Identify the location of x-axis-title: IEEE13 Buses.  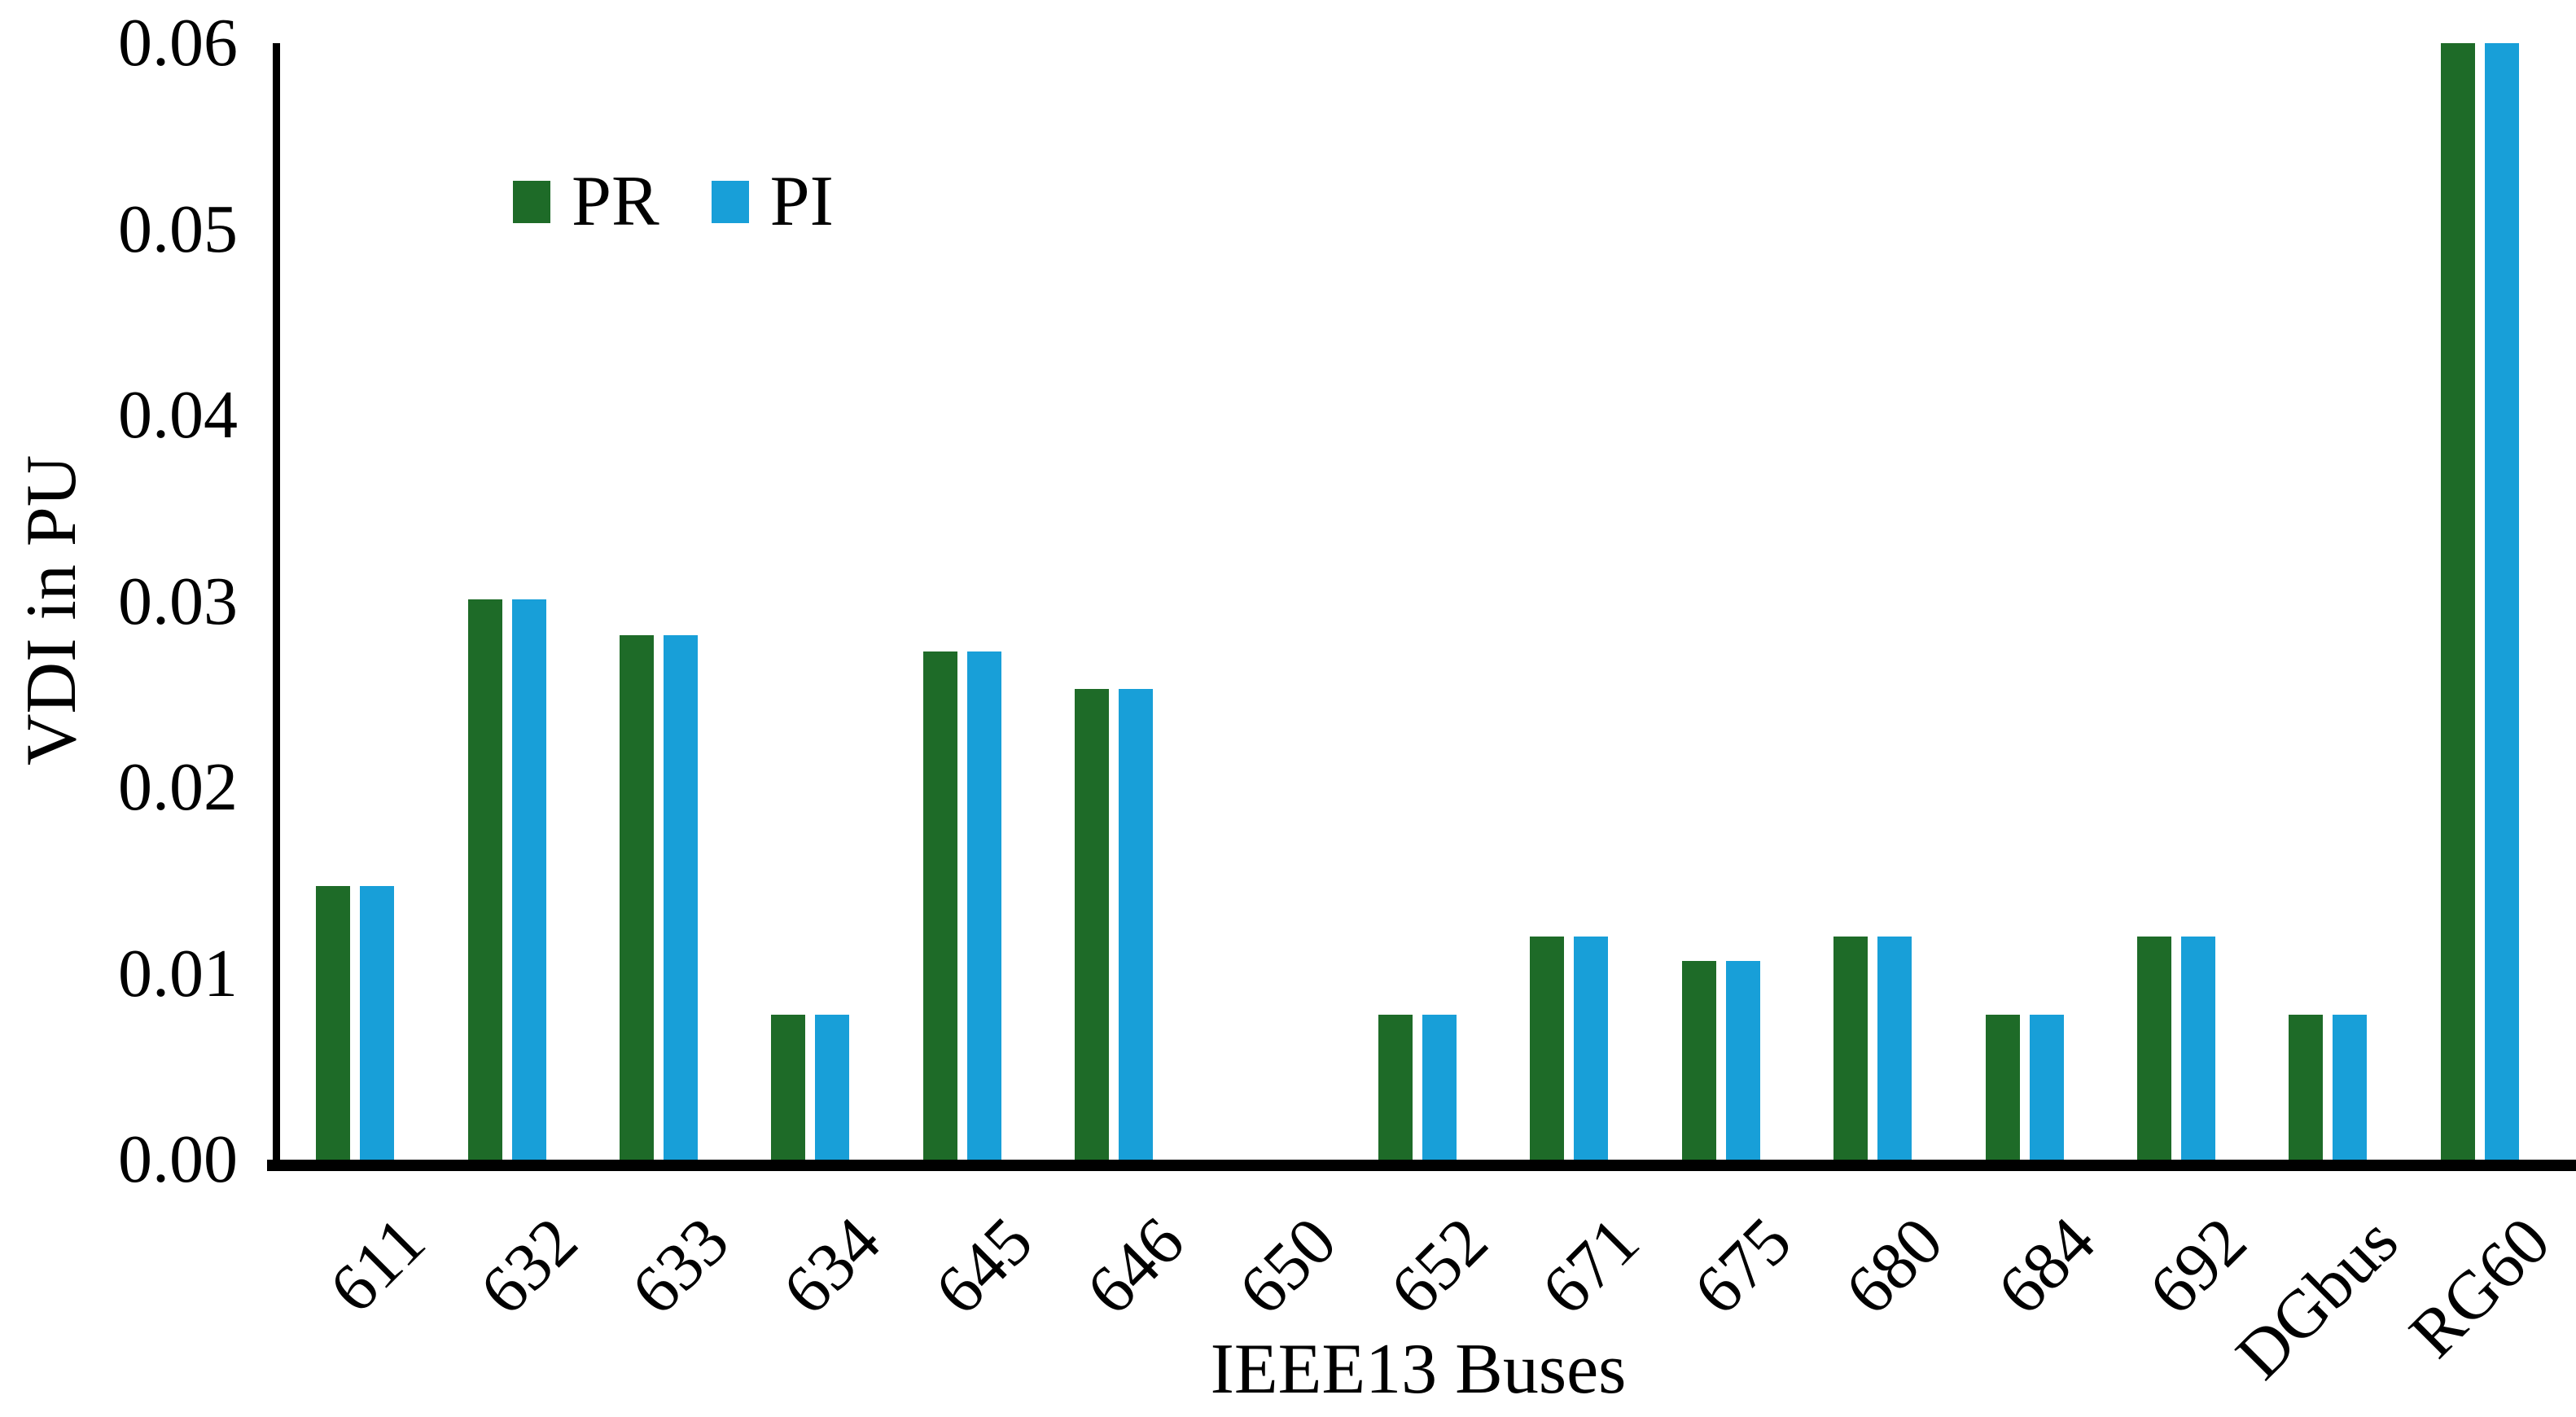
(1418, 1369).